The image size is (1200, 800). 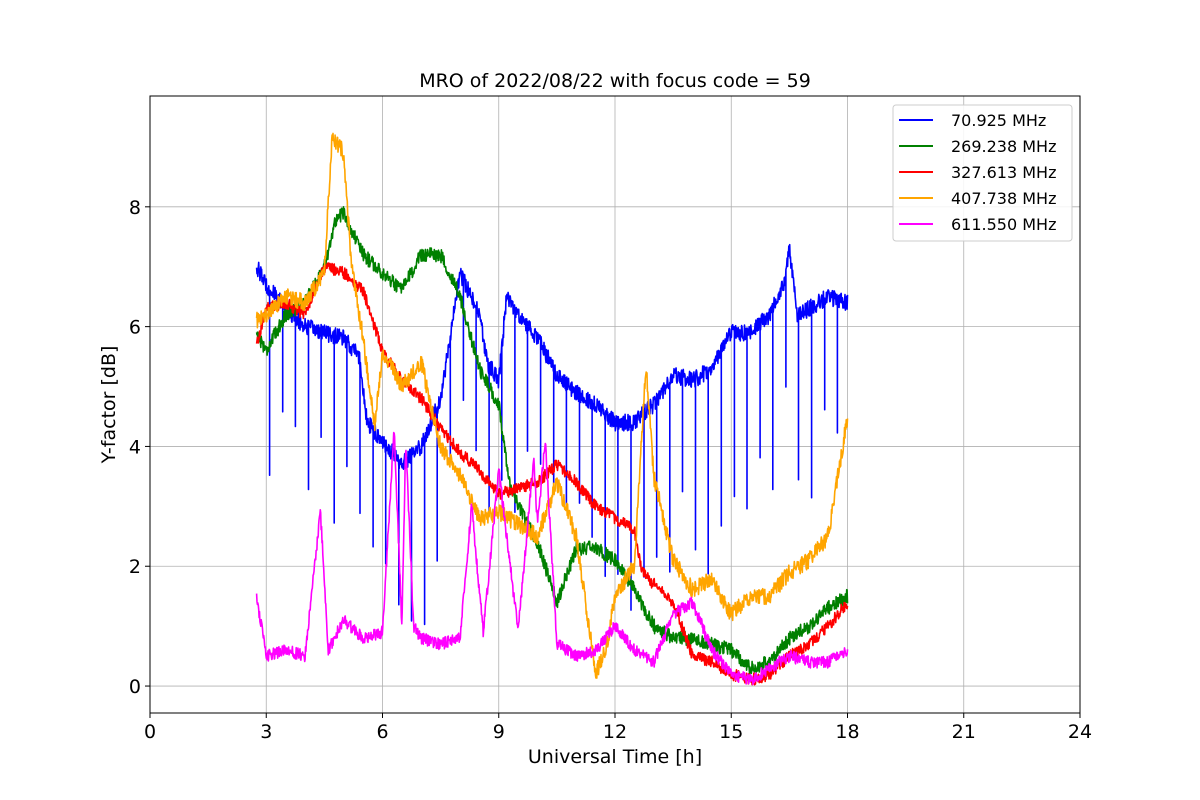 I want to click on legend-label: 269.238 MHz, so click(x=1003, y=146).